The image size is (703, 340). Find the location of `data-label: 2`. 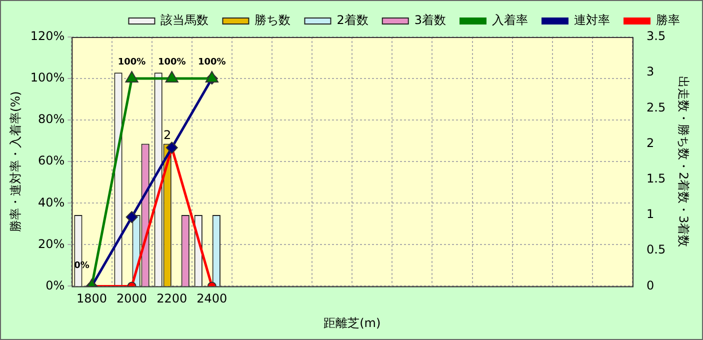

data-label: 2 is located at coordinates (168, 135).